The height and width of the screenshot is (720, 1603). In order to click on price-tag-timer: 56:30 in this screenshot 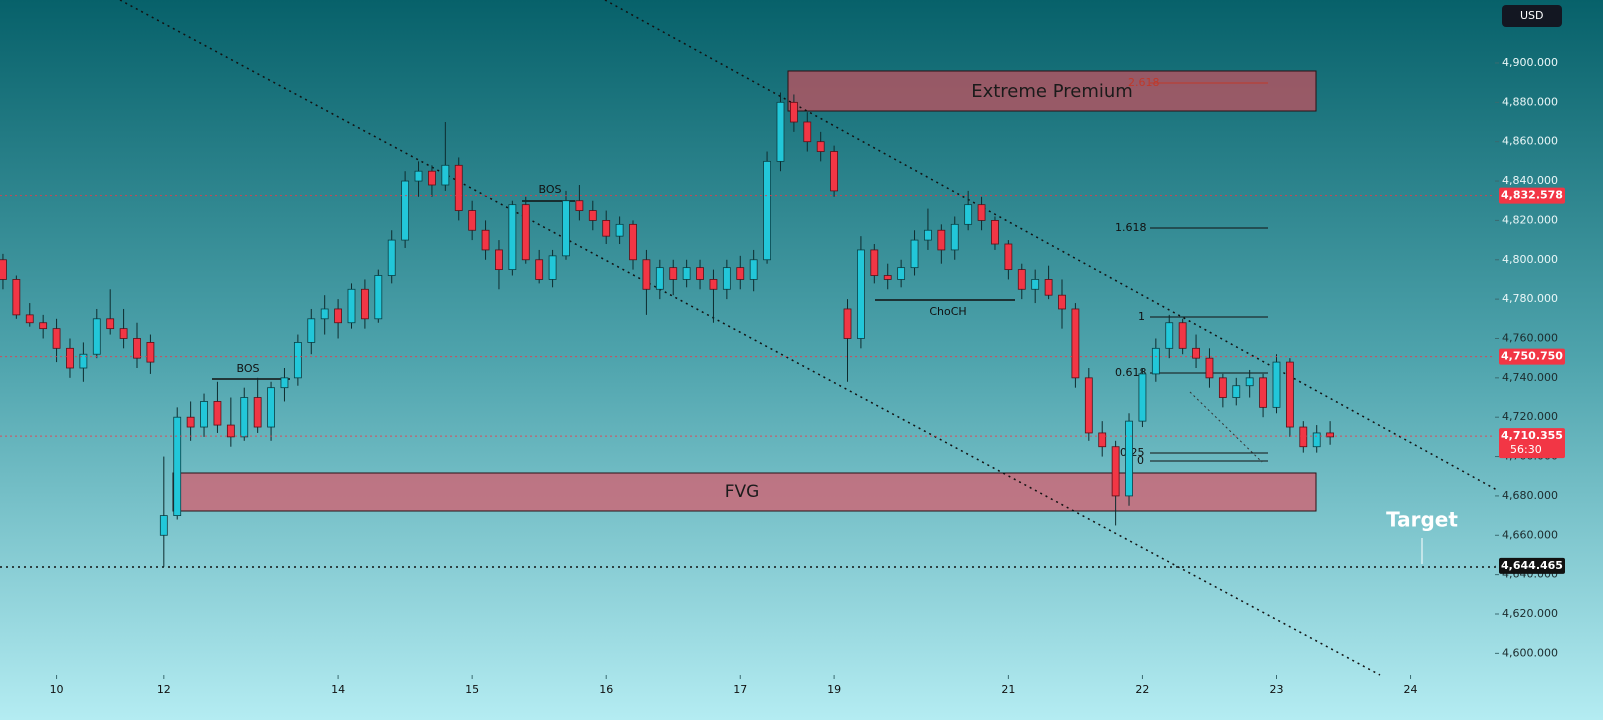, I will do `click(1526, 449)`.